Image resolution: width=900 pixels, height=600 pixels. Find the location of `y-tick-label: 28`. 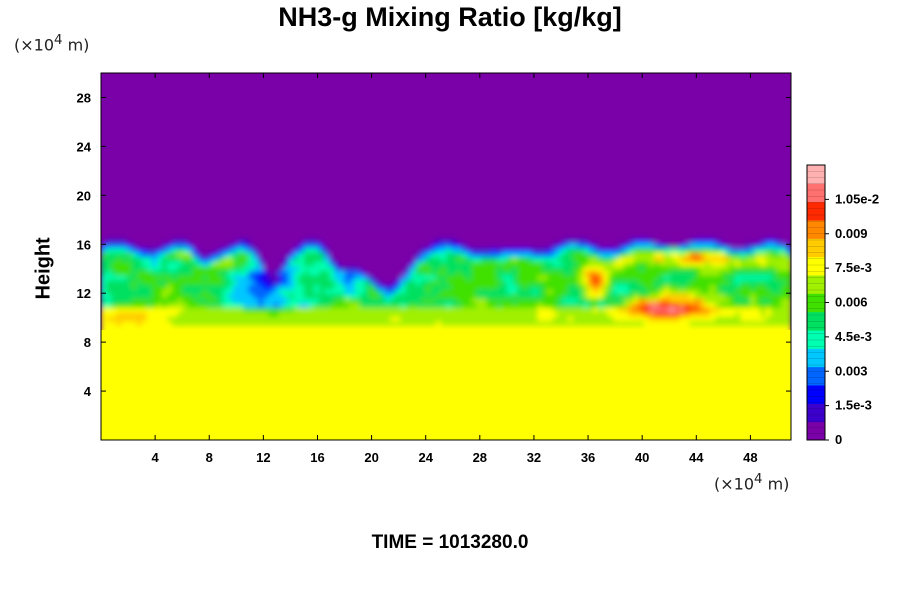

y-tick-label: 28 is located at coordinates (84, 97).